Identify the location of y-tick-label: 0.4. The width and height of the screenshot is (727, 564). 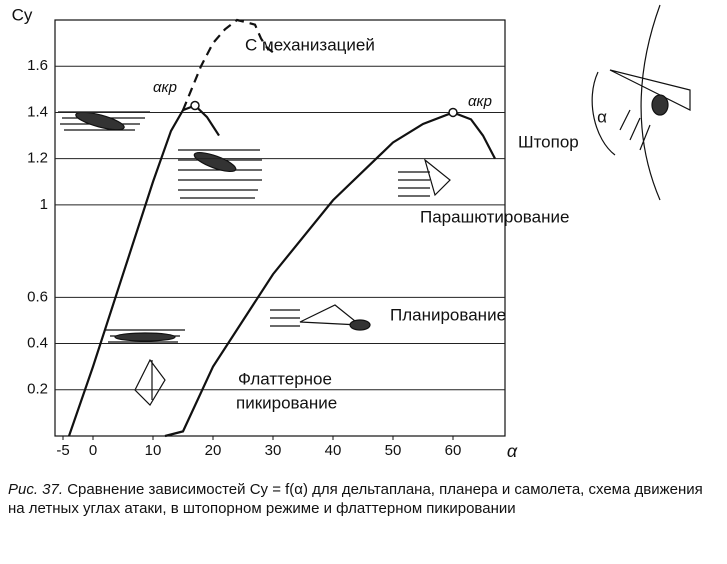
(37, 343).